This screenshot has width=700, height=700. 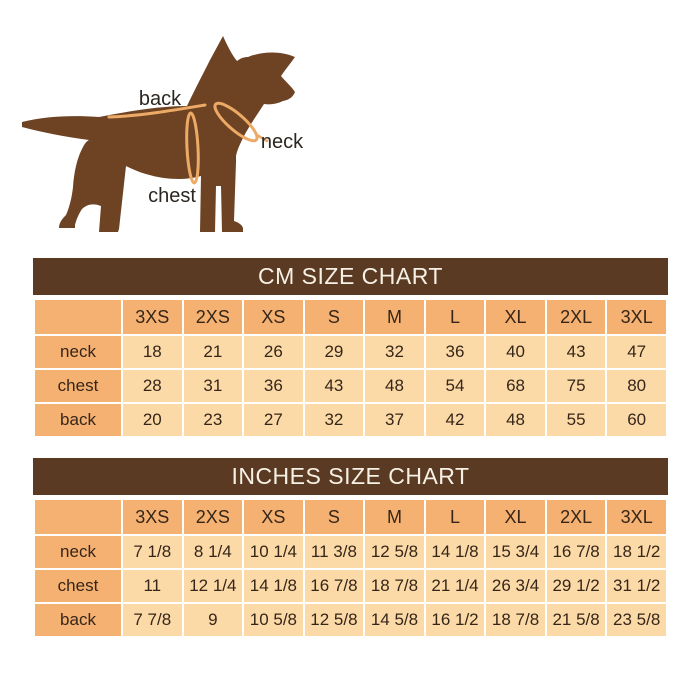 What do you see at coordinates (350, 276) in the screenshot?
I see `cm-chart-title: CM SIZE CHART` at bounding box center [350, 276].